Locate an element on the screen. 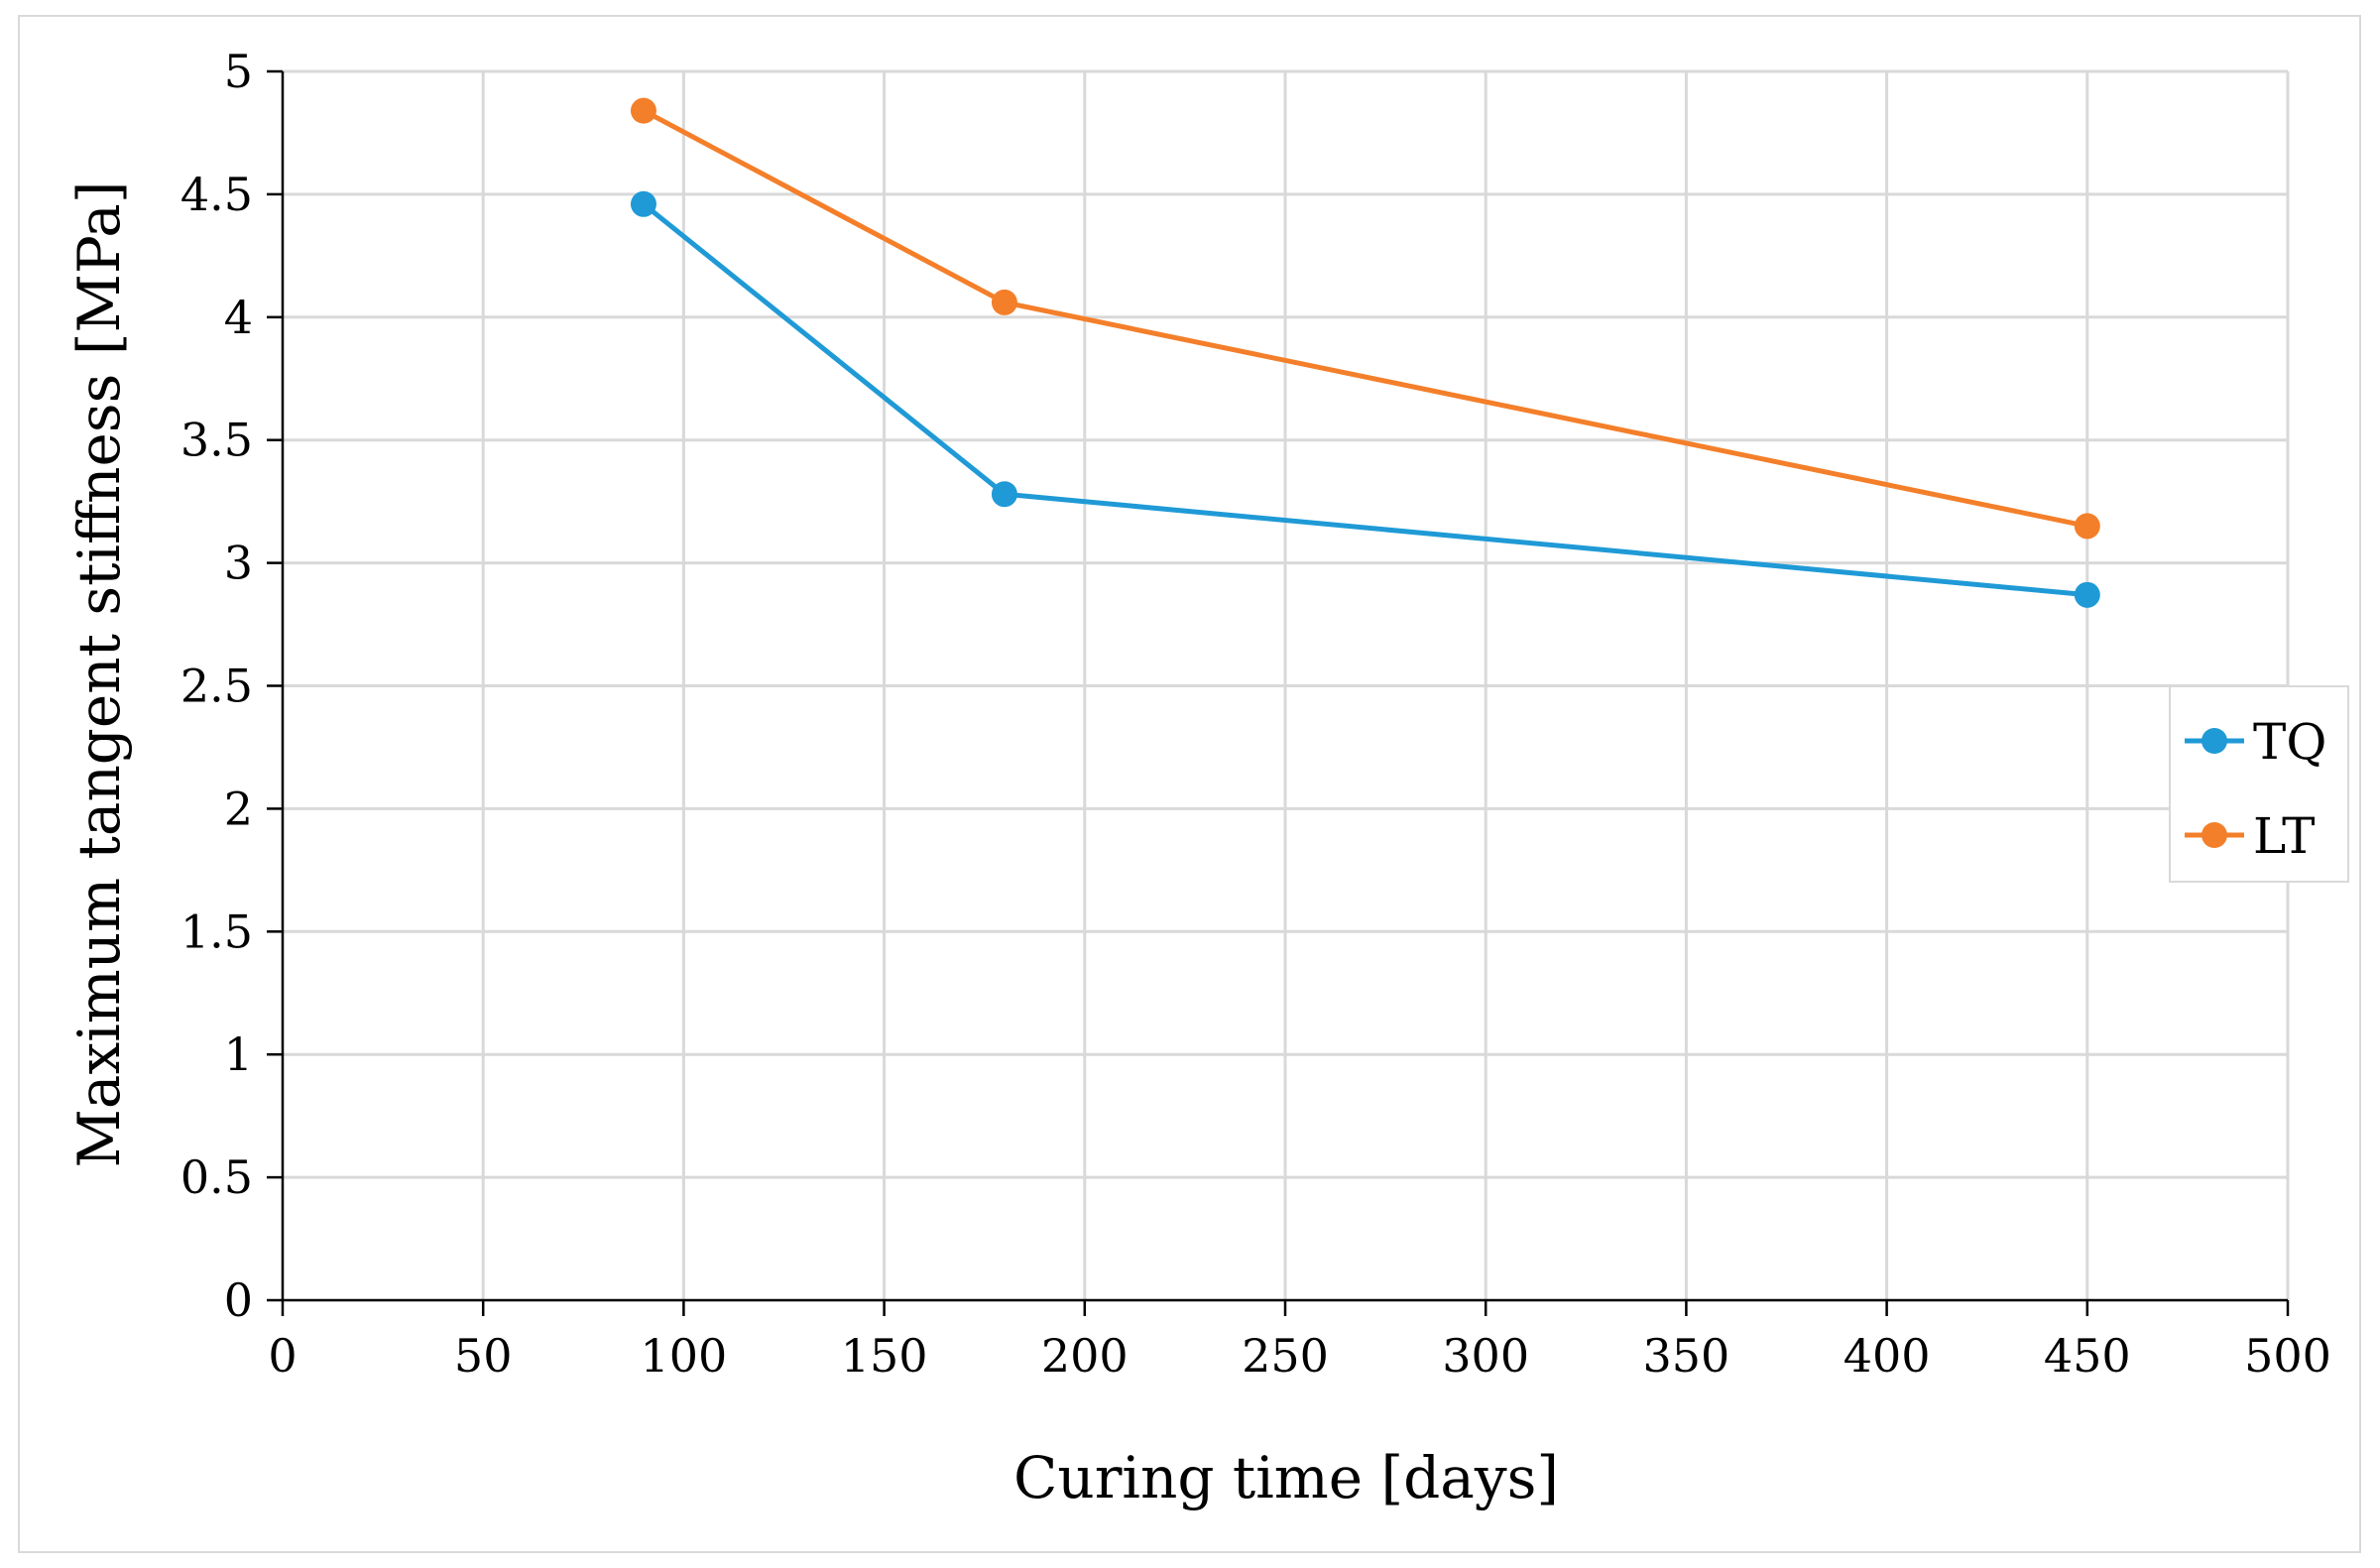 Image resolution: width=2380 pixels, height=1568 pixels. x-tick-label: 350 is located at coordinates (1685, 1356).